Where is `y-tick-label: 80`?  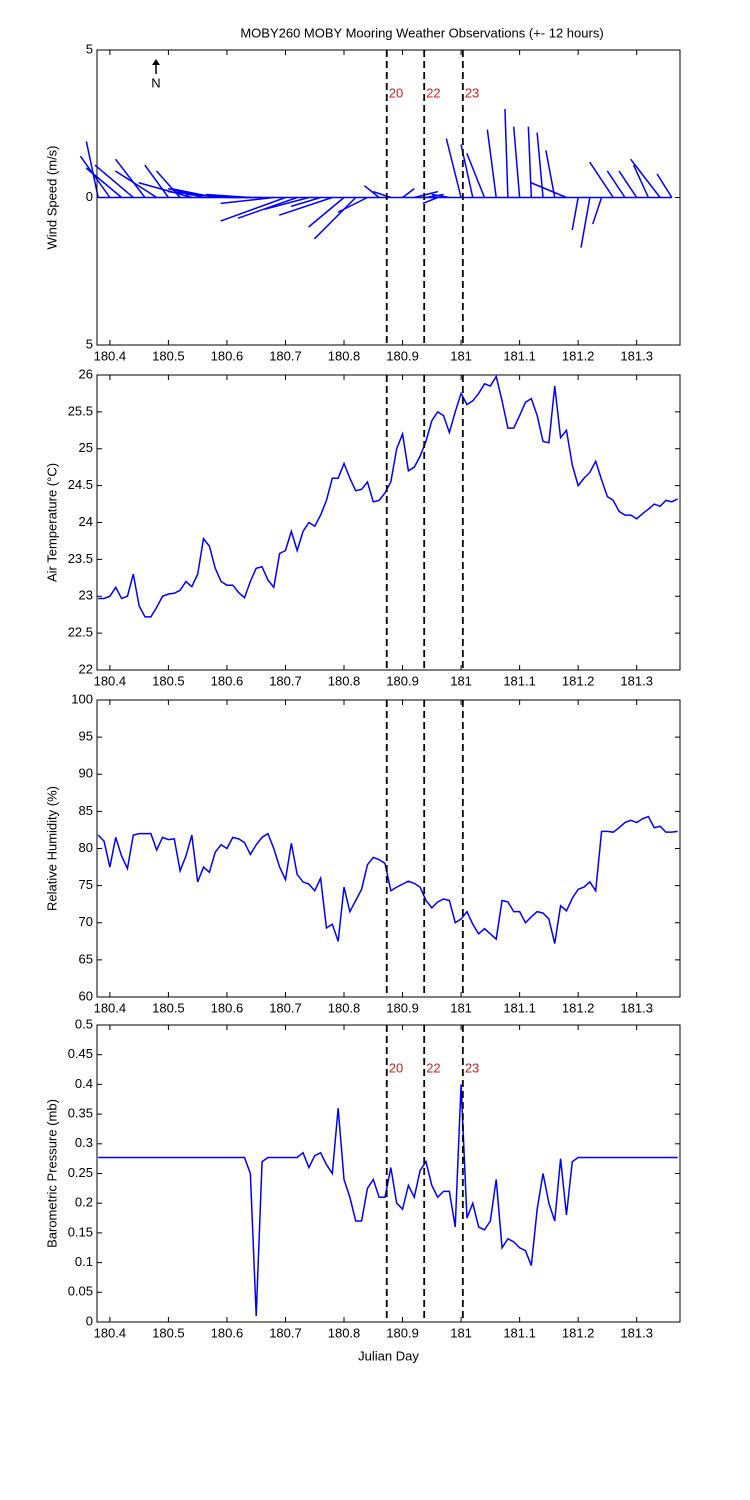
y-tick-label: 80 is located at coordinates (86, 847).